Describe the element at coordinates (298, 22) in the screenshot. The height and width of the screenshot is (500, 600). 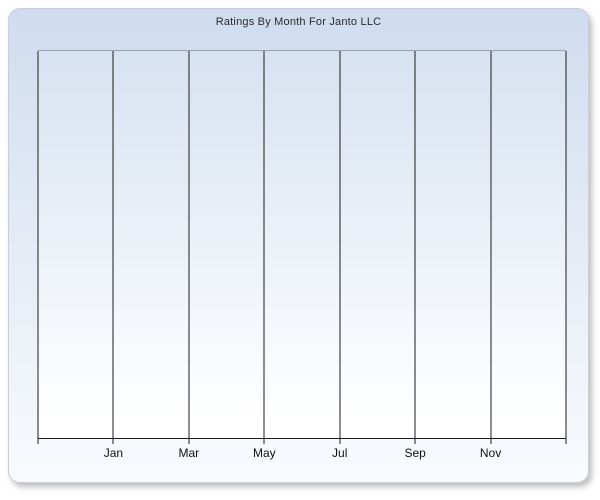
I see `chart-title: Ratings By Month For Janto LLC` at that location.